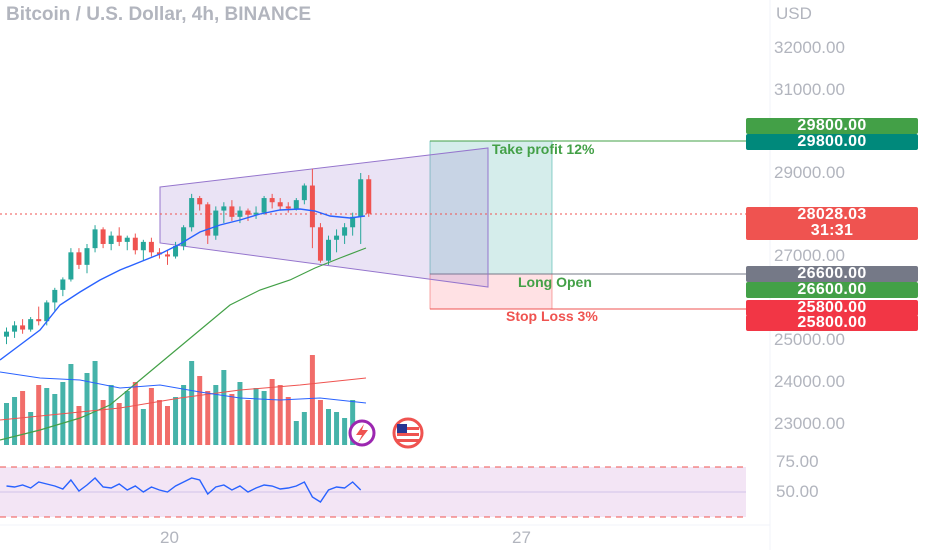 The image size is (932, 550). I want to click on take-profit-price-badge: 29800.00, so click(832, 126).